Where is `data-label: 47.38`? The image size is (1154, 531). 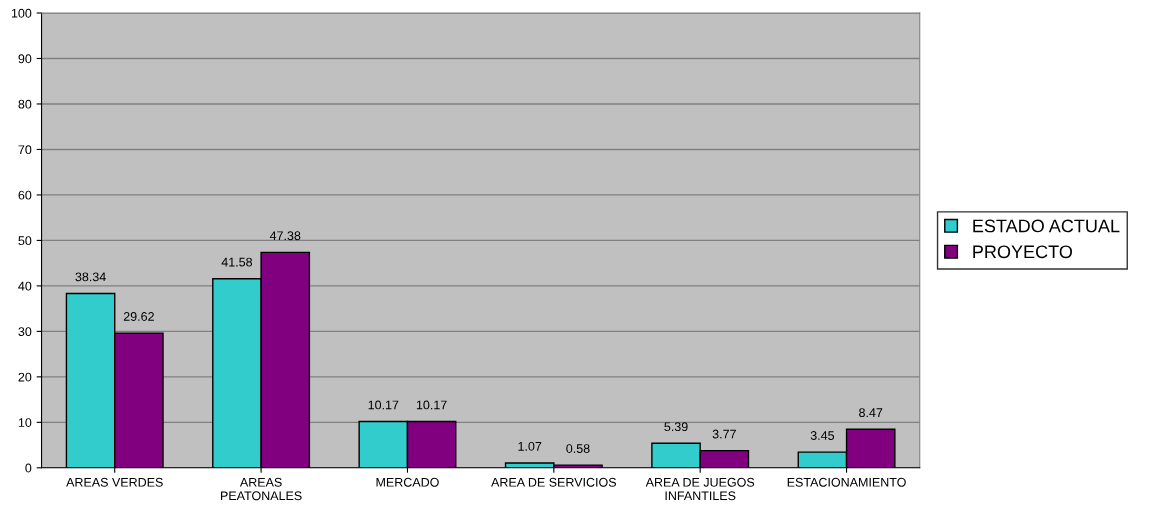 data-label: 47.38 is located at coordinates (285, 236).